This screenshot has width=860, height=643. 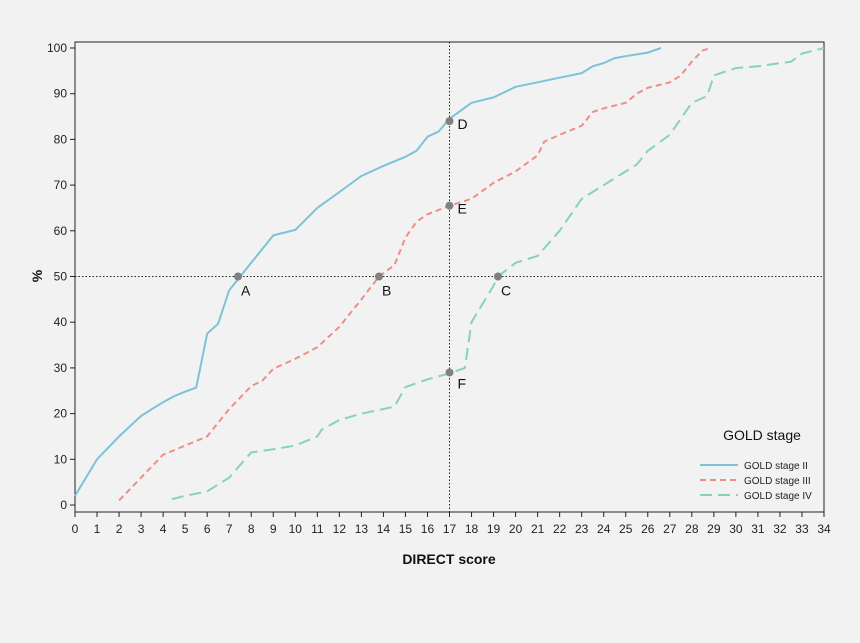 What do you see at coordinates (758, 529) in the screenshot?
I see `x-tick-label: 31` at bounding box center [758, 529].